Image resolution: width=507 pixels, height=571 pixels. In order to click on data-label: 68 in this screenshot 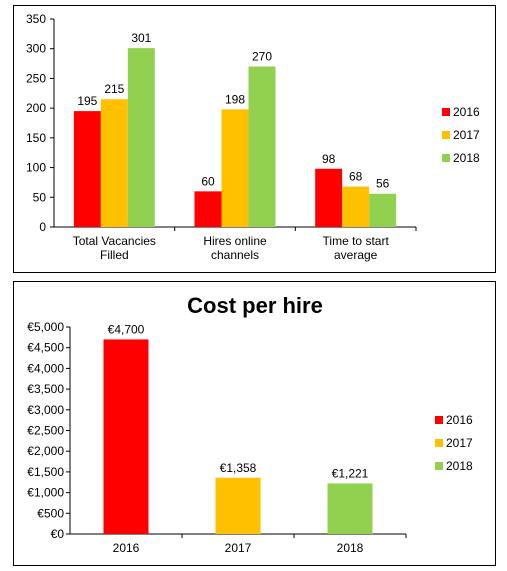, I will do `click(356, 177)`.